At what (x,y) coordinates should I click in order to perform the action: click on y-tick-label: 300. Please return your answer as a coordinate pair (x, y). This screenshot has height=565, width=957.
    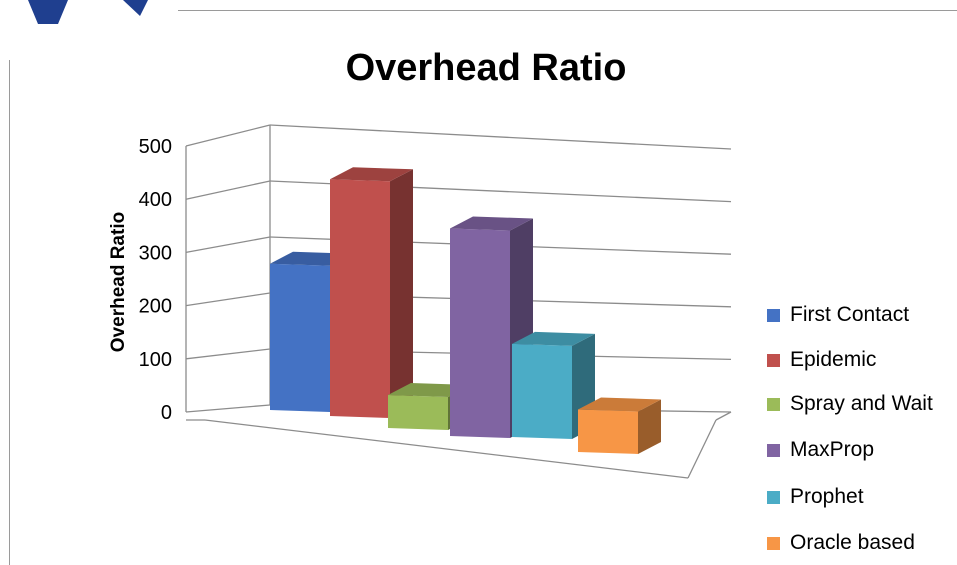
    Looking at the image, I should click on (155, 253).